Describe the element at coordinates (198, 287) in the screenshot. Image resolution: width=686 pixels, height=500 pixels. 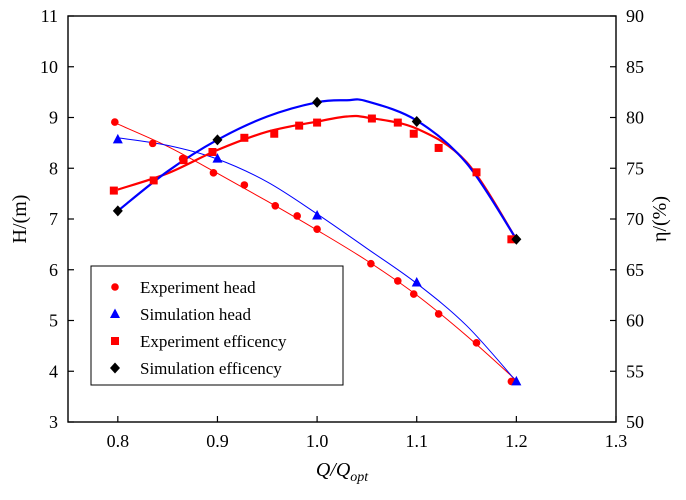
I see `legend-label: Experiment head` at that location.